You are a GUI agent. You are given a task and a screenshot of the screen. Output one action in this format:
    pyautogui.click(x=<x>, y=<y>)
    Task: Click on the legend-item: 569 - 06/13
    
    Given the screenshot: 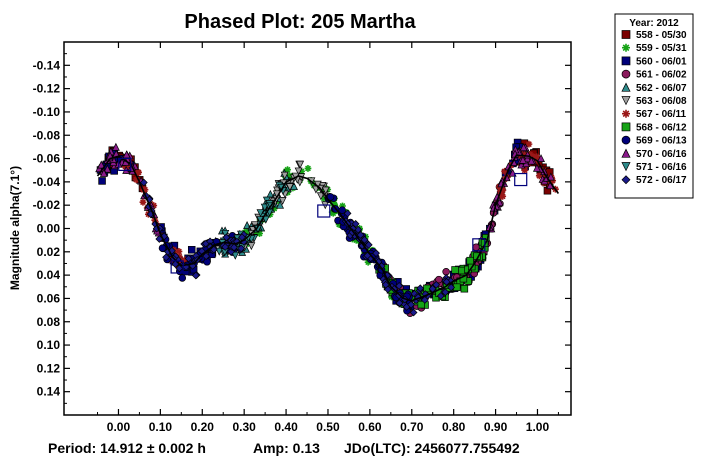 What is the action you would take?
    pyautogui.click(x=654, y=141)
    